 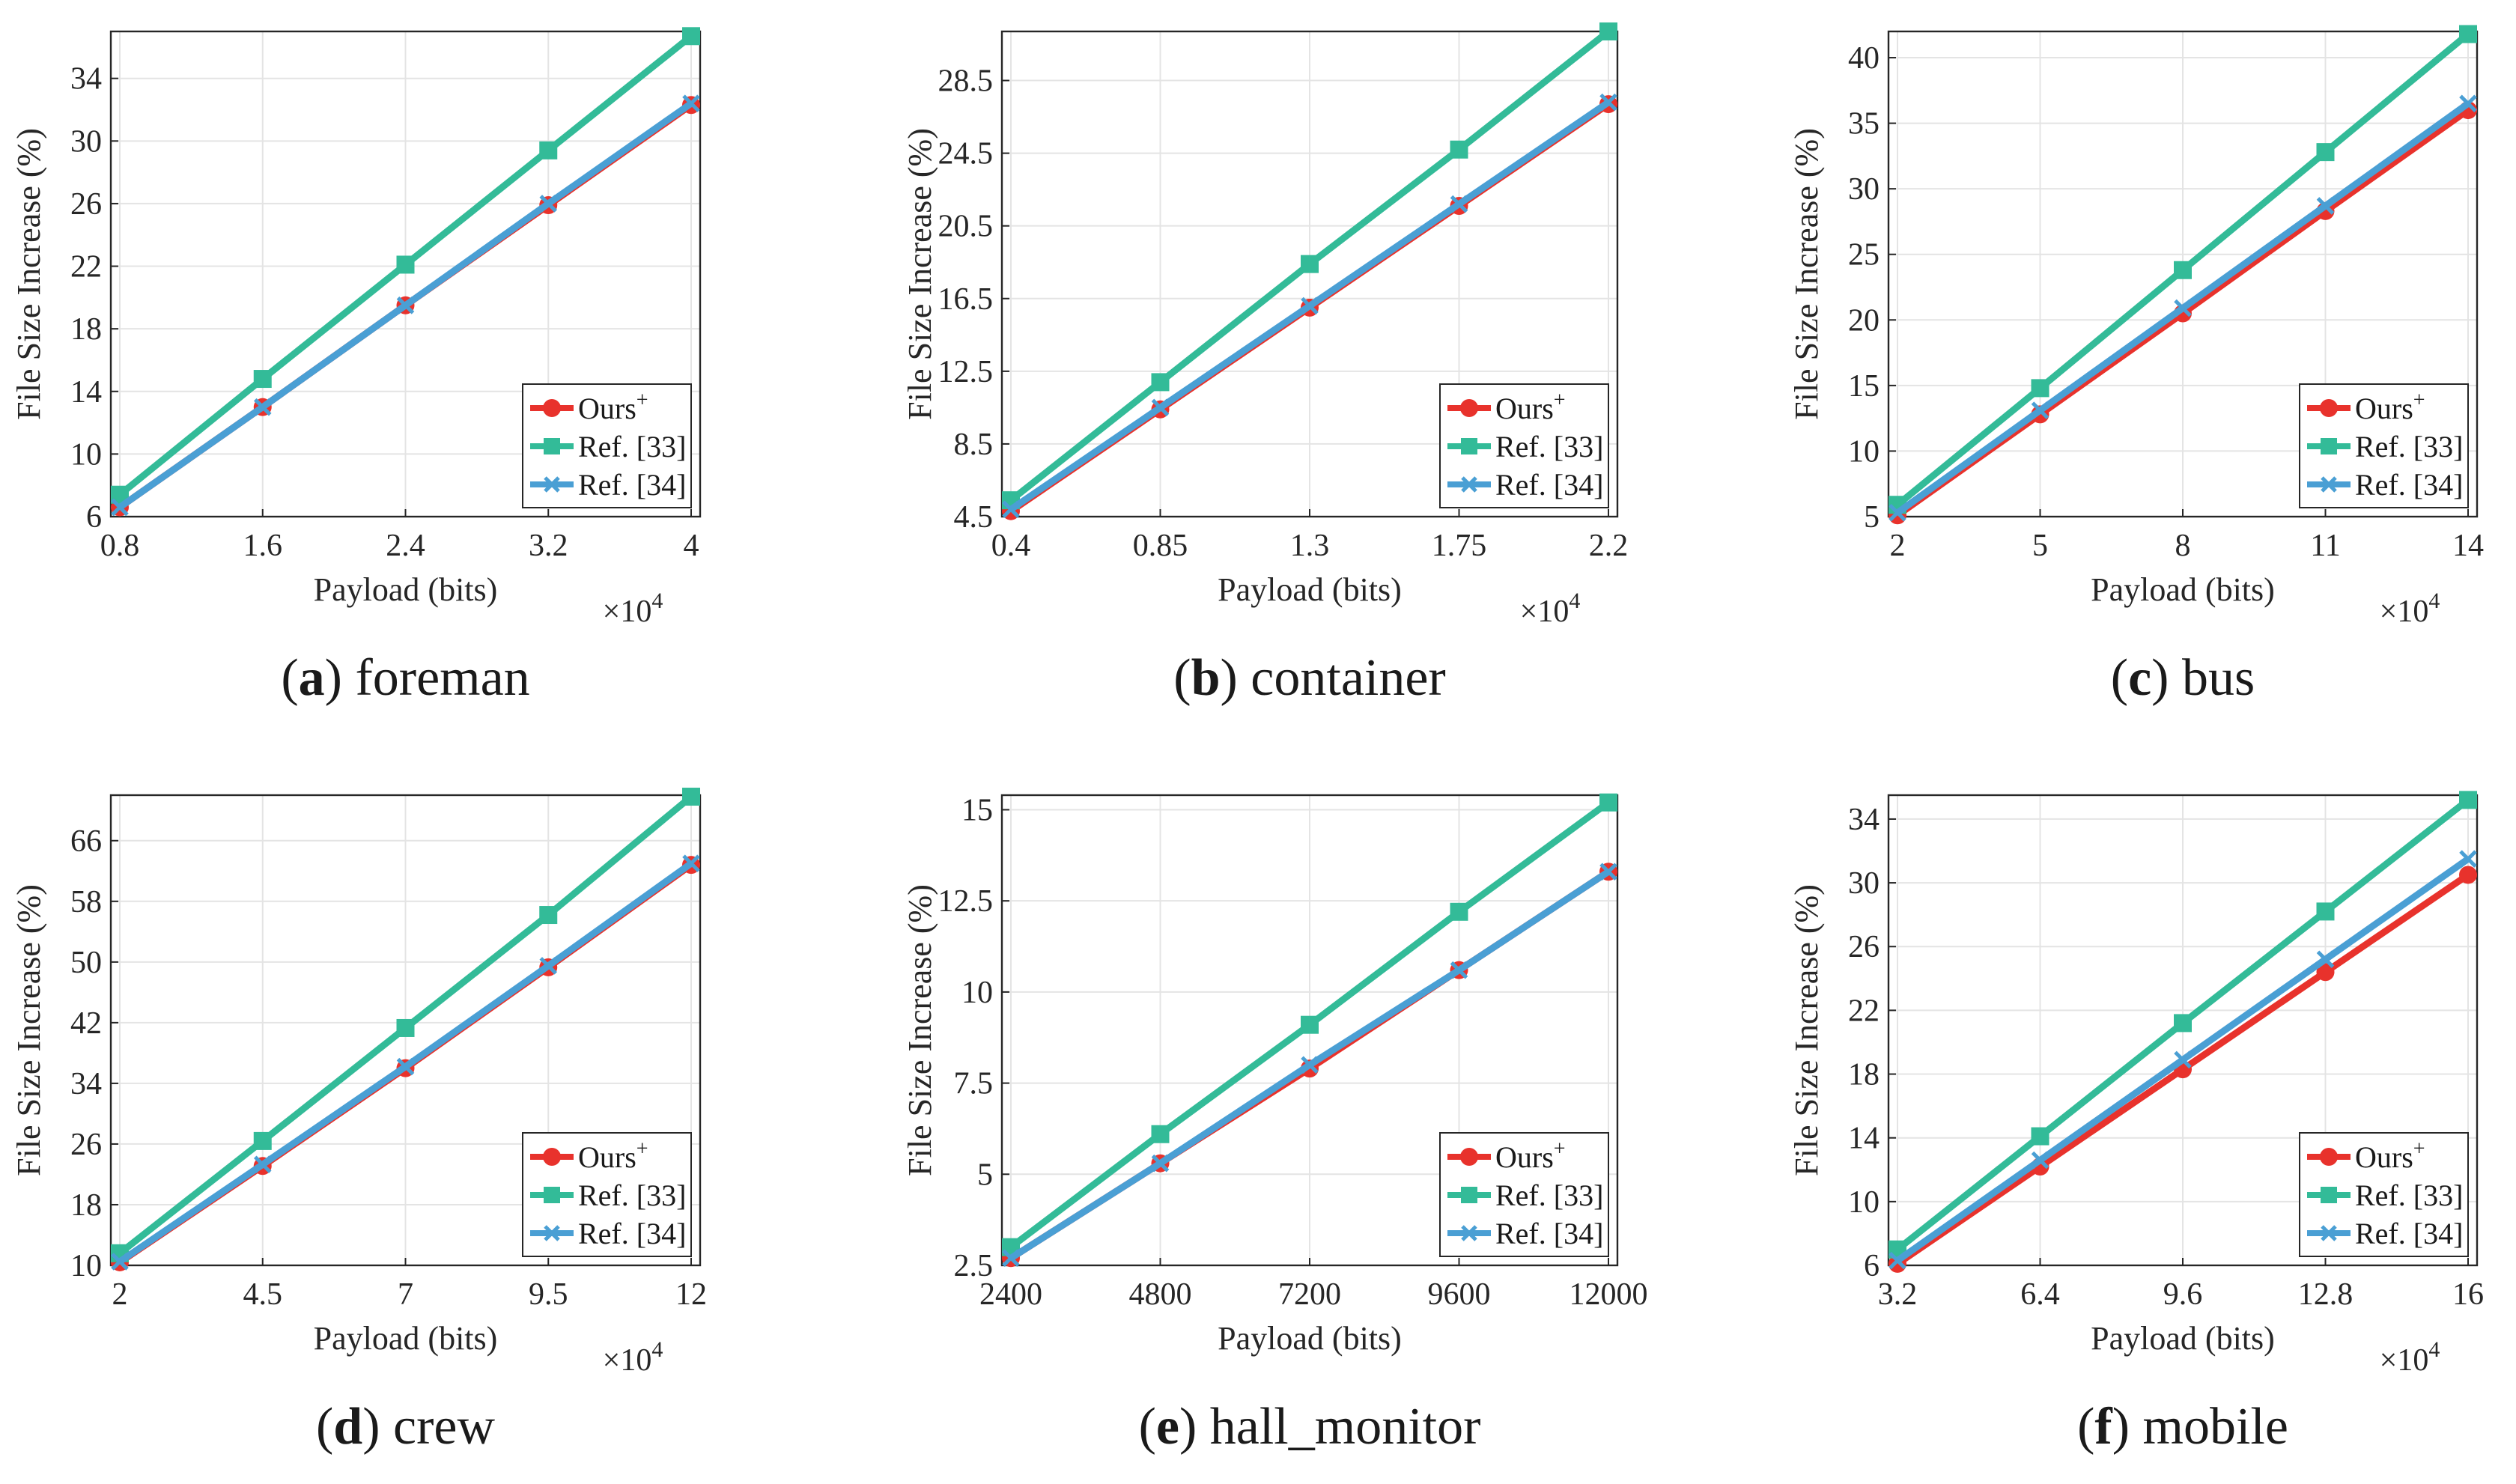 I want to click on y-tick-label: 42, so click(x=86, y=1023).